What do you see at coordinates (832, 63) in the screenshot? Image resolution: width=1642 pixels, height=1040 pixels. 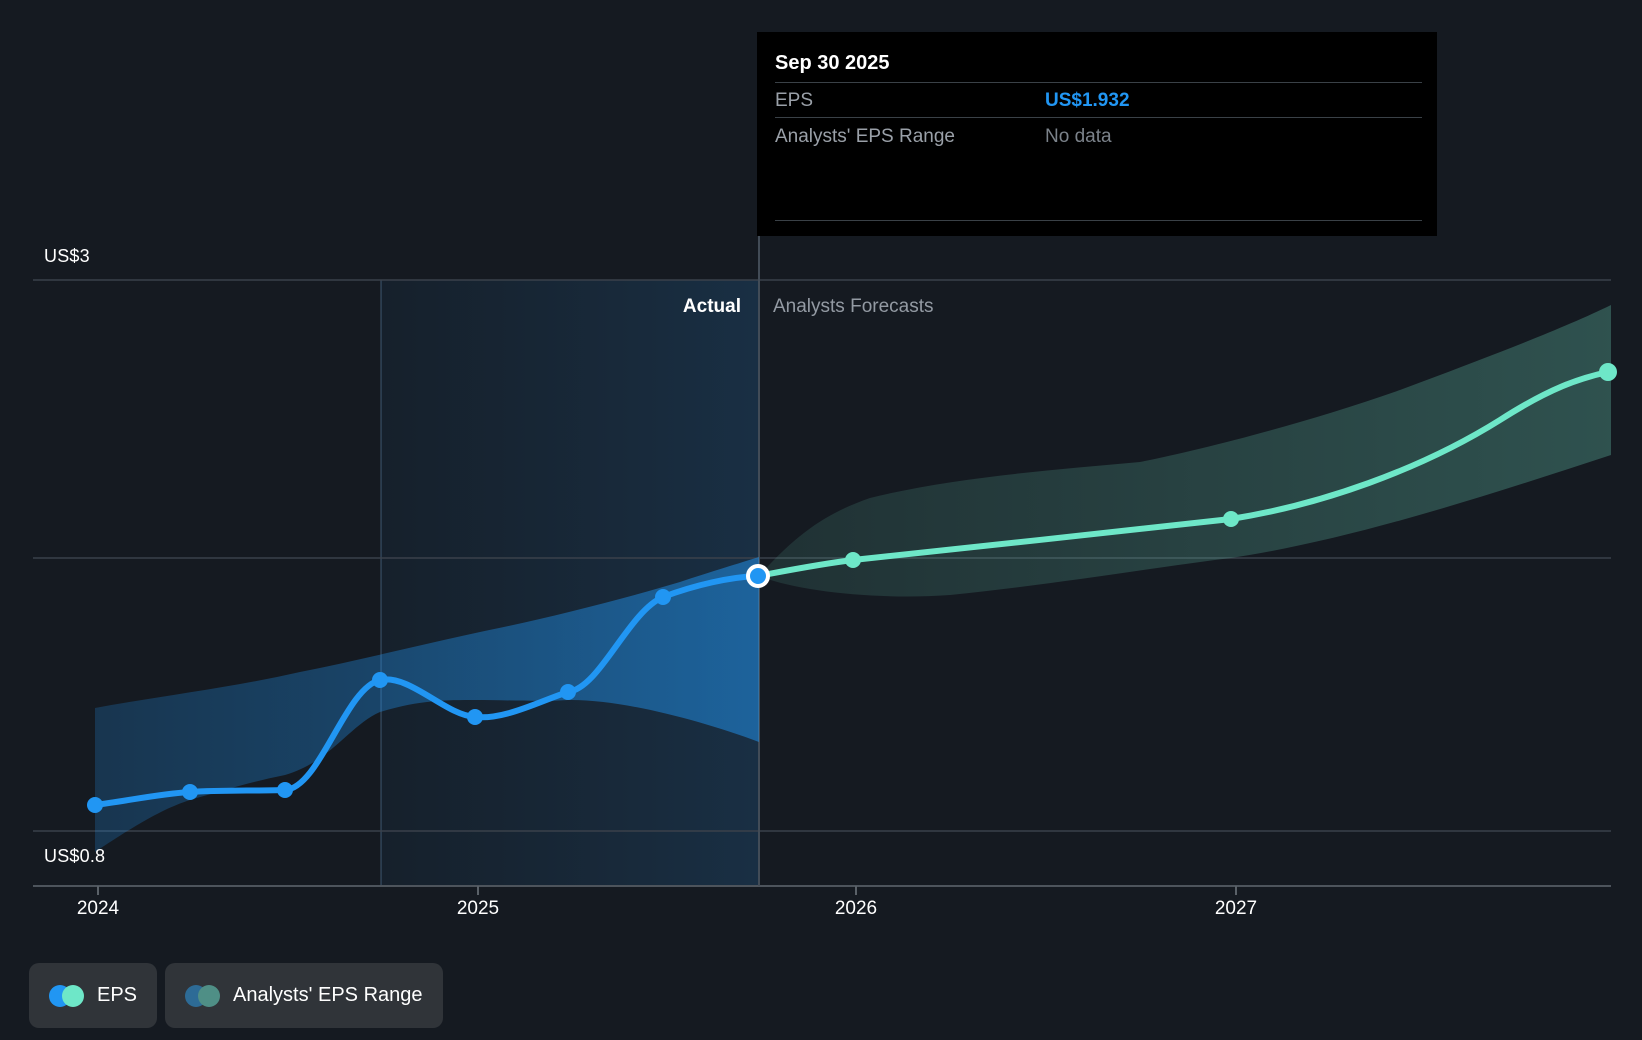 I see `tooltip-date-title: Sep 30 2025` at bounding box center [832, 63].